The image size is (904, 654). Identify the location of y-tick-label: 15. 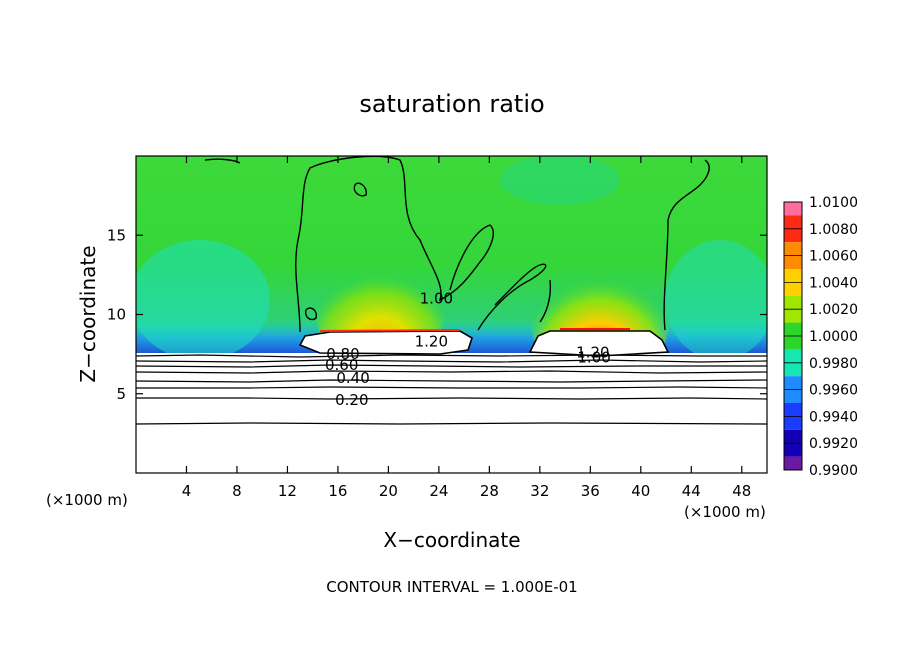
(116, 235).